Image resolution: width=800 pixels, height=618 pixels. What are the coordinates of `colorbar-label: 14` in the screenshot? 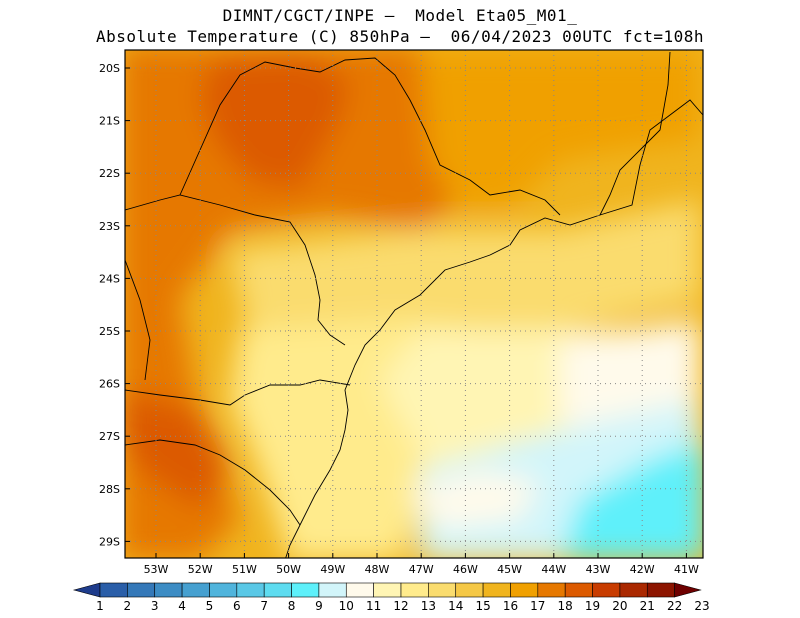 It's located at (455, 606).